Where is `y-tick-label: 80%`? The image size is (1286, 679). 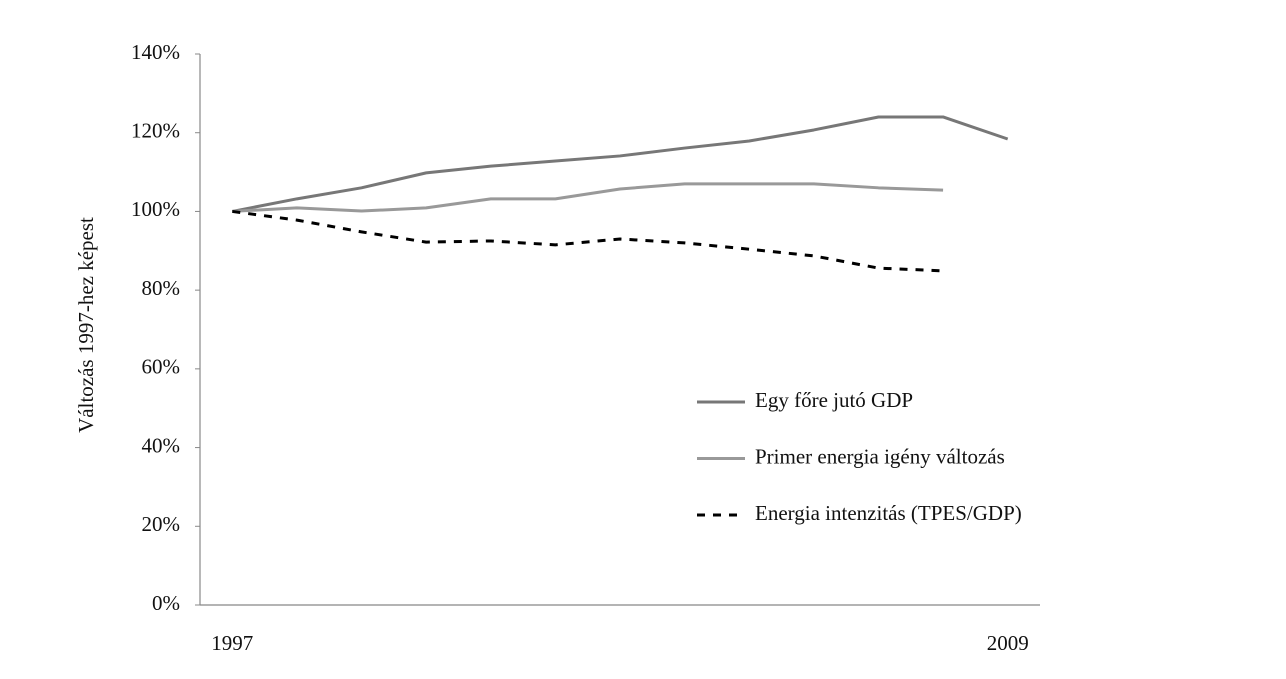 y-tick-label: 80% is located at coordinates (161, 288).